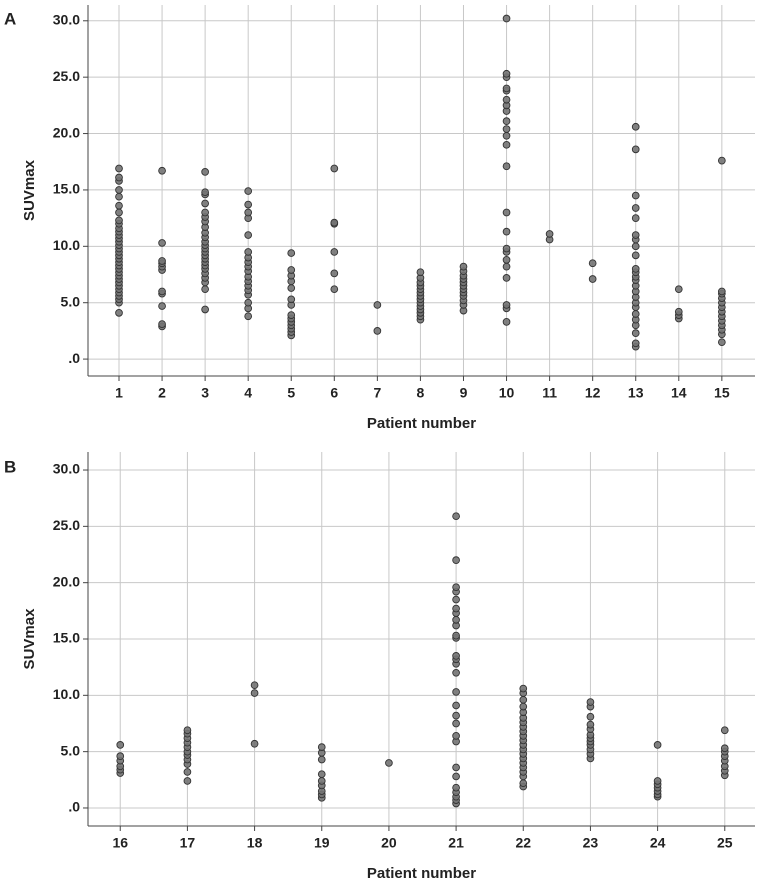  Describe the element at coordinates (658, 843) in the screenshot. I see `x-tick-label: 24` at that location.